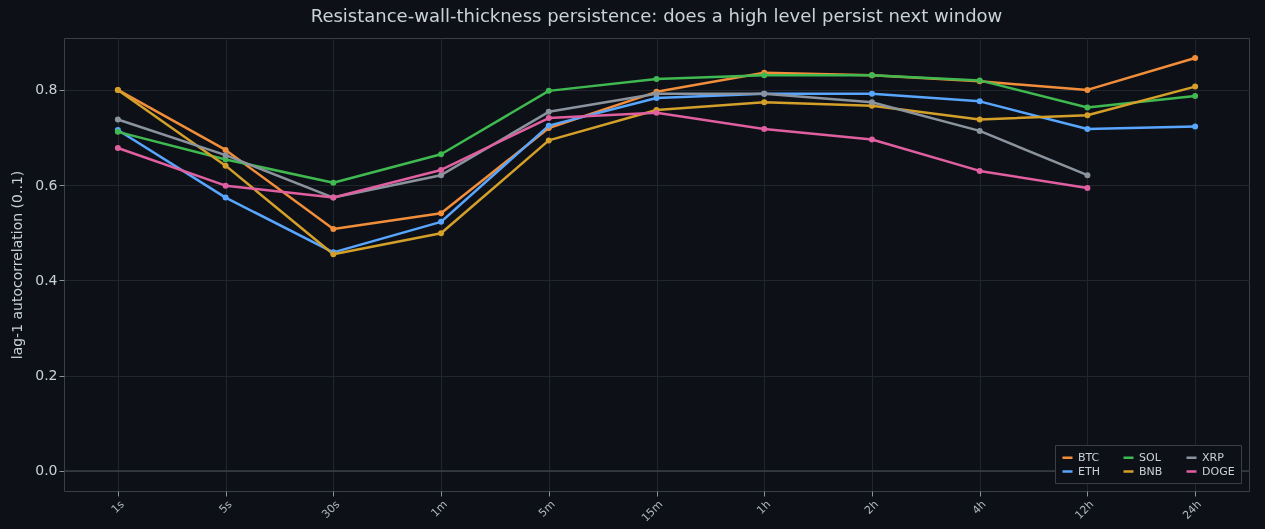 The image size is (1265, 529). I want to click on x-tick-label: 1h, so click(764, 507).